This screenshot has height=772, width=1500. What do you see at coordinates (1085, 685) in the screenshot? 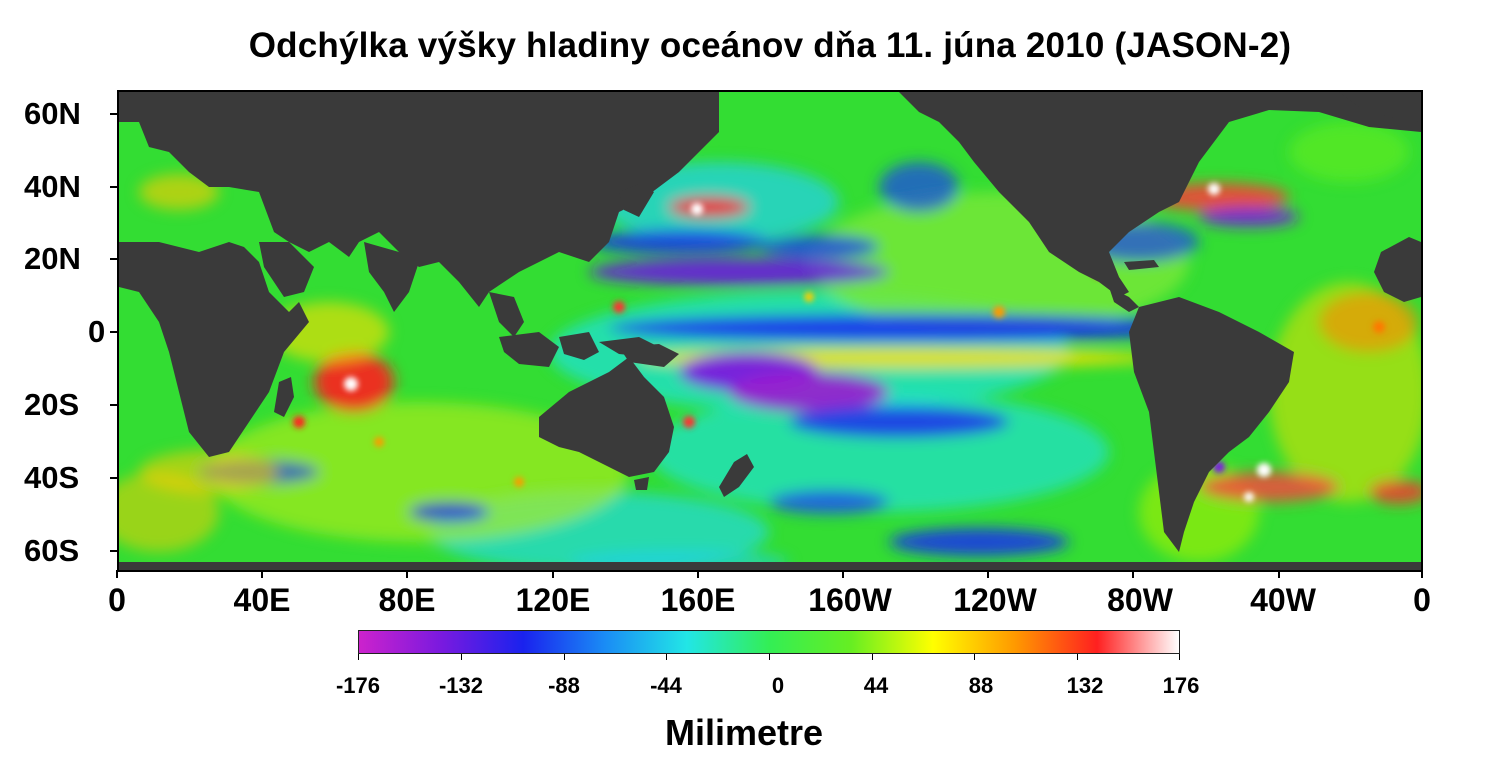
I see `colorbar-label: 132` at bounding box center [1085, 685].